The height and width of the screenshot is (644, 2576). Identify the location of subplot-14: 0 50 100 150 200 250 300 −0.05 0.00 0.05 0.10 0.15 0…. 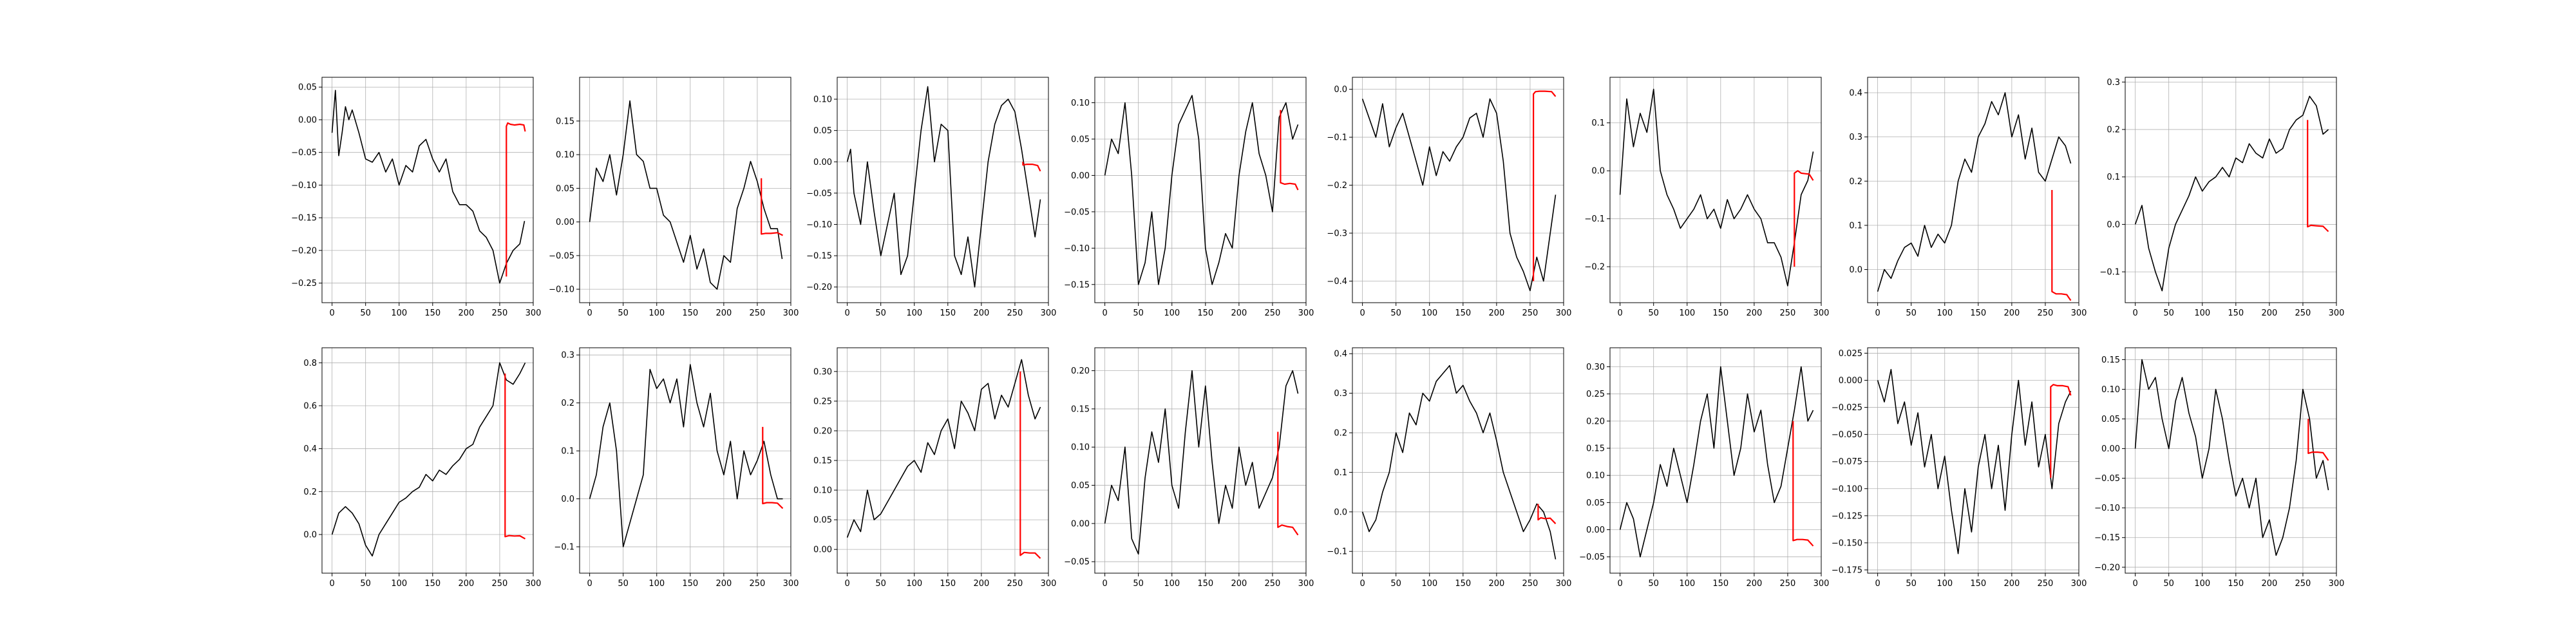
(1704, 468).